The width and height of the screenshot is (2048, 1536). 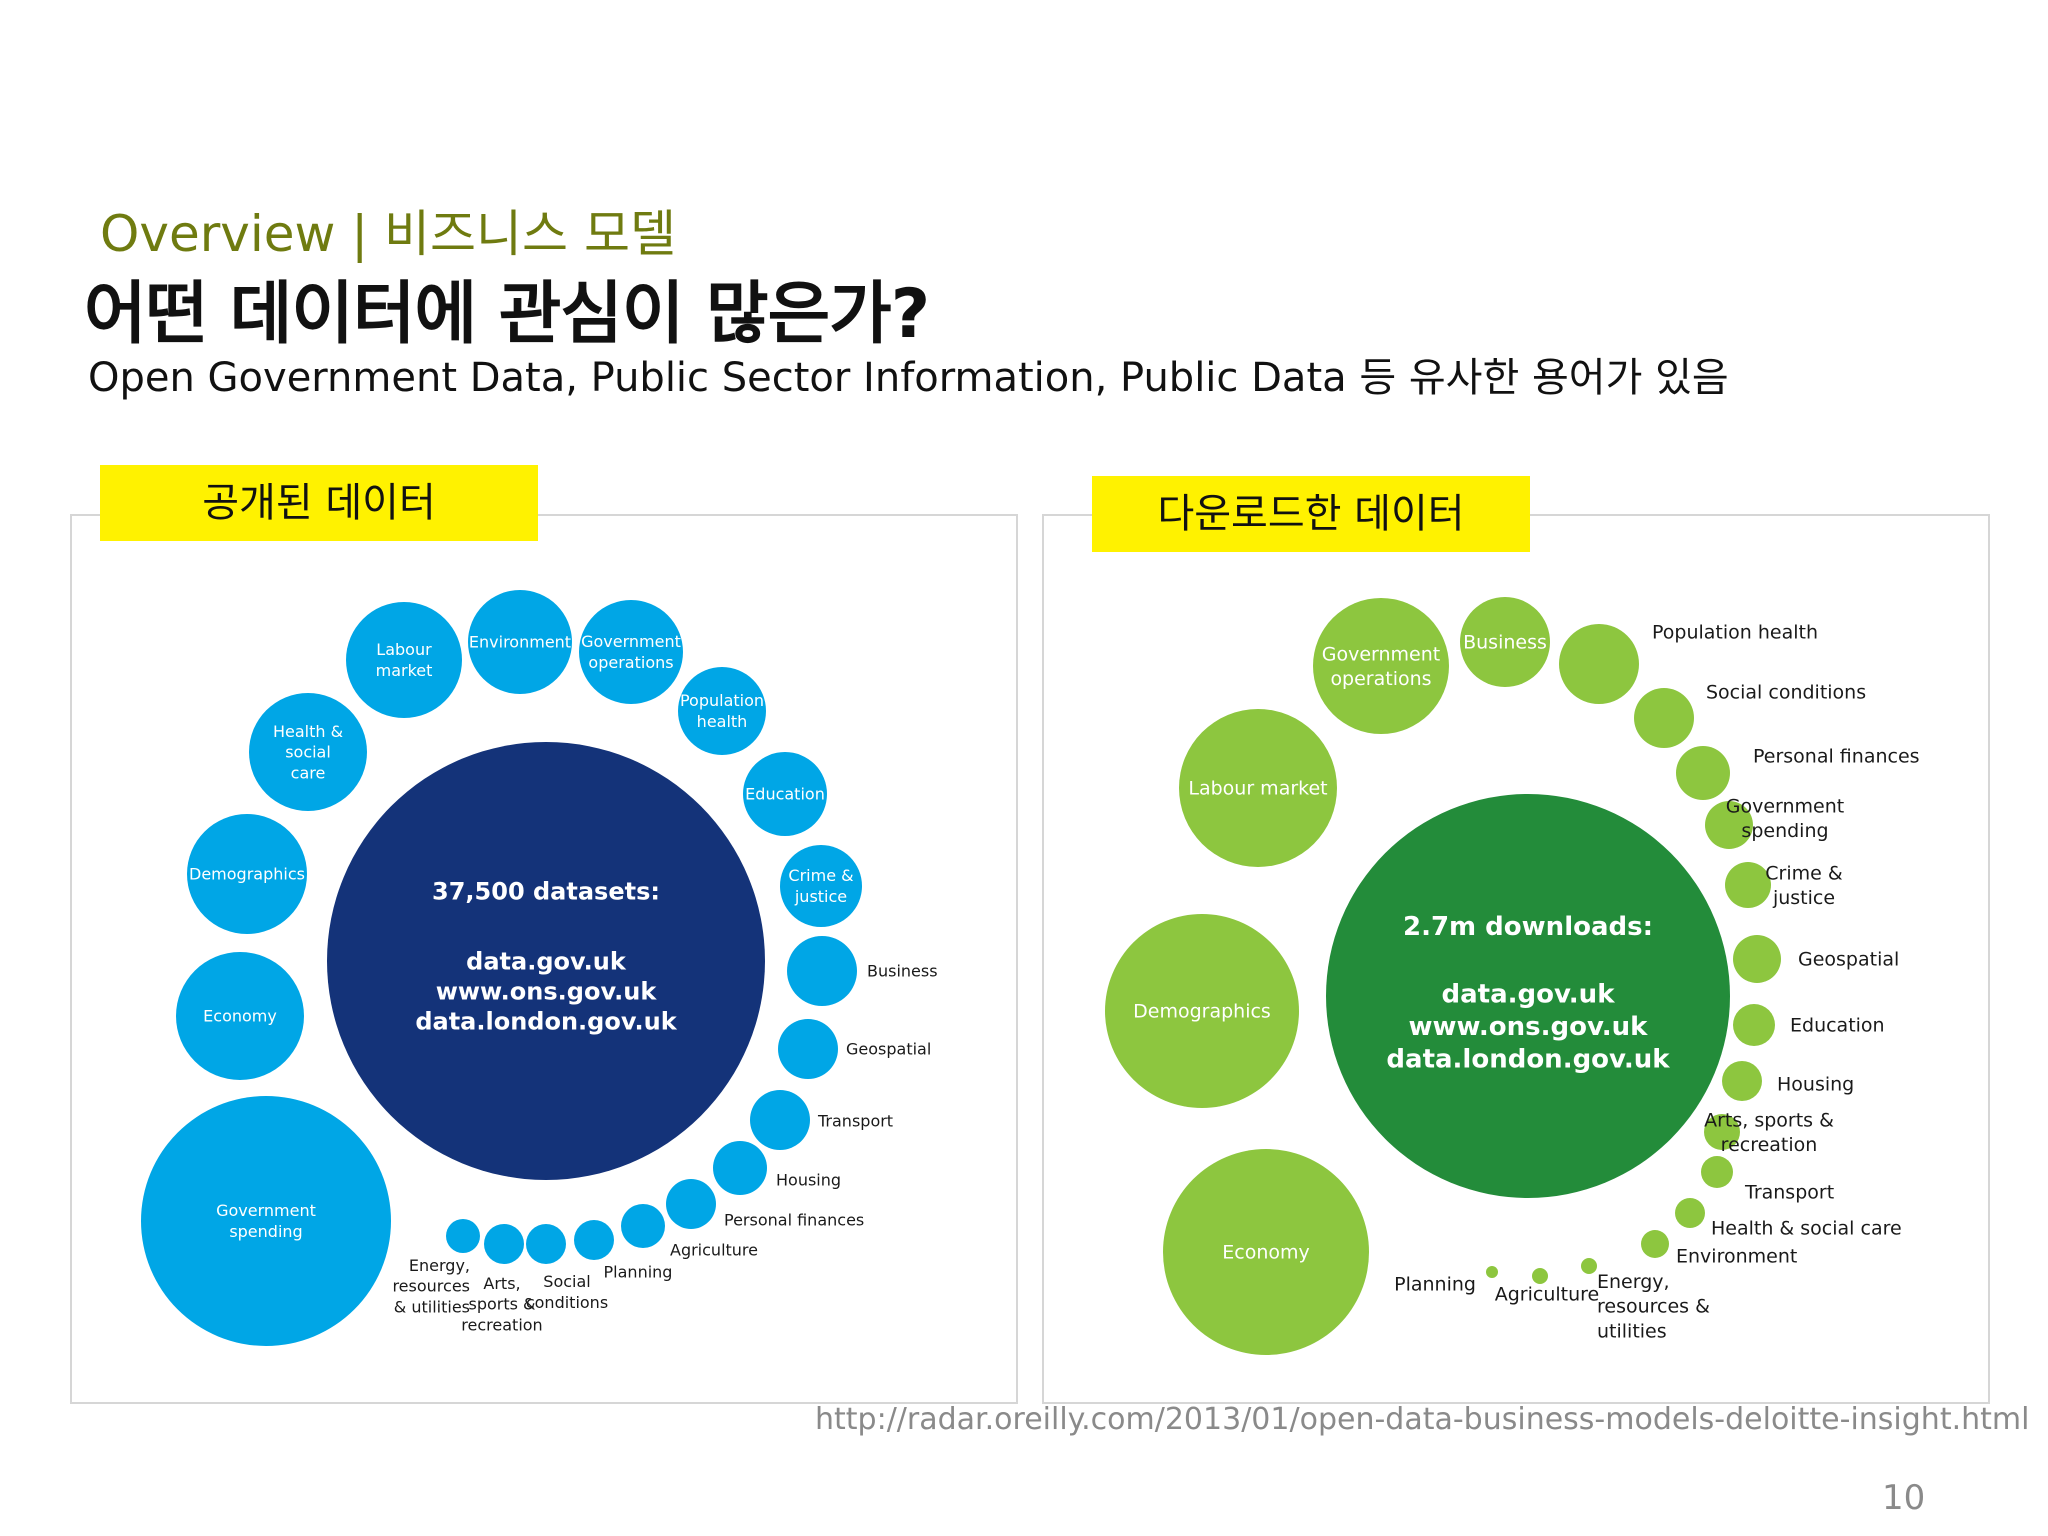 I want to click on downloaded-center-heading: 2.7m downloads:, so click(x=1528, y=927).